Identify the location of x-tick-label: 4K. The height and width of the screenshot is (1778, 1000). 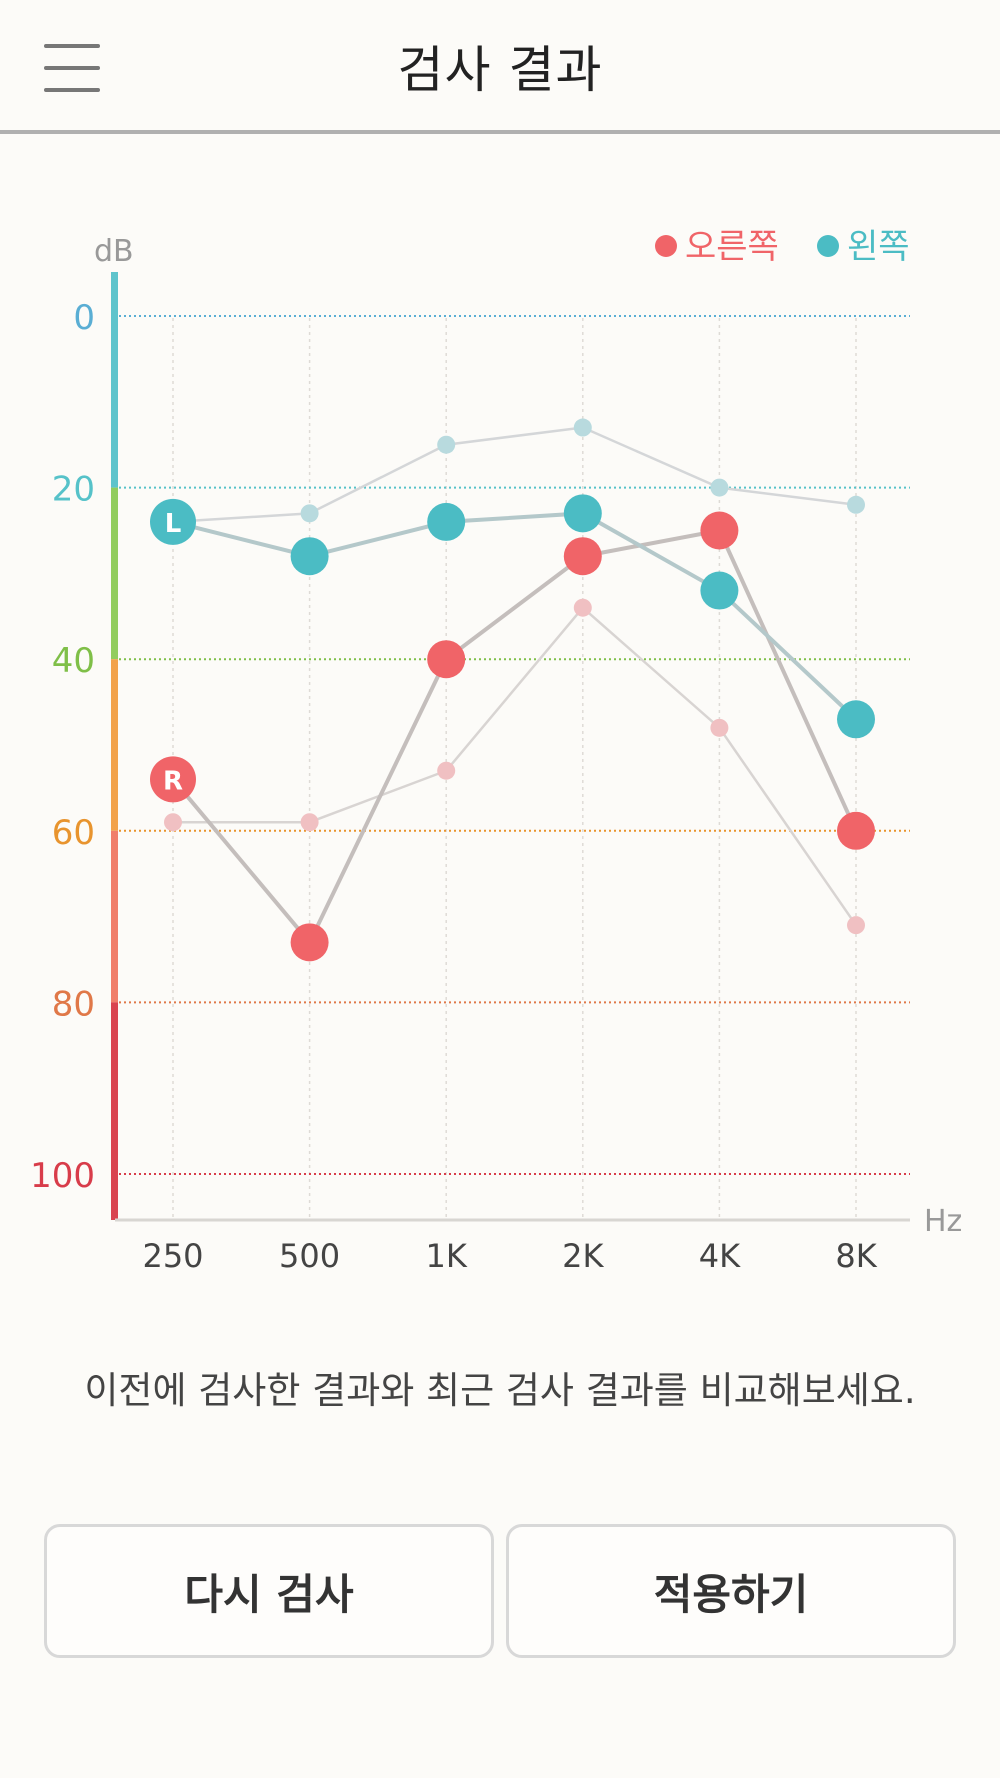
(720, 1256).